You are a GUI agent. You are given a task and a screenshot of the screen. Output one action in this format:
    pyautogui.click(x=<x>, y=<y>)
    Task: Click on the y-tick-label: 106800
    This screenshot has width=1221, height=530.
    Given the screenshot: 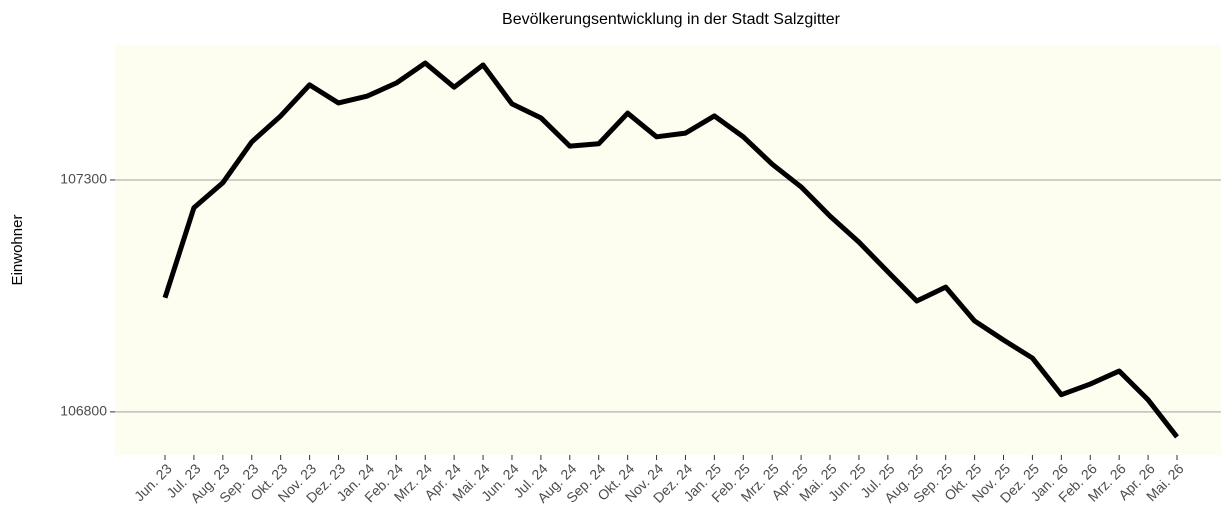 What is the action you would take?
    pyautogui.click(x=83, y=411)
    